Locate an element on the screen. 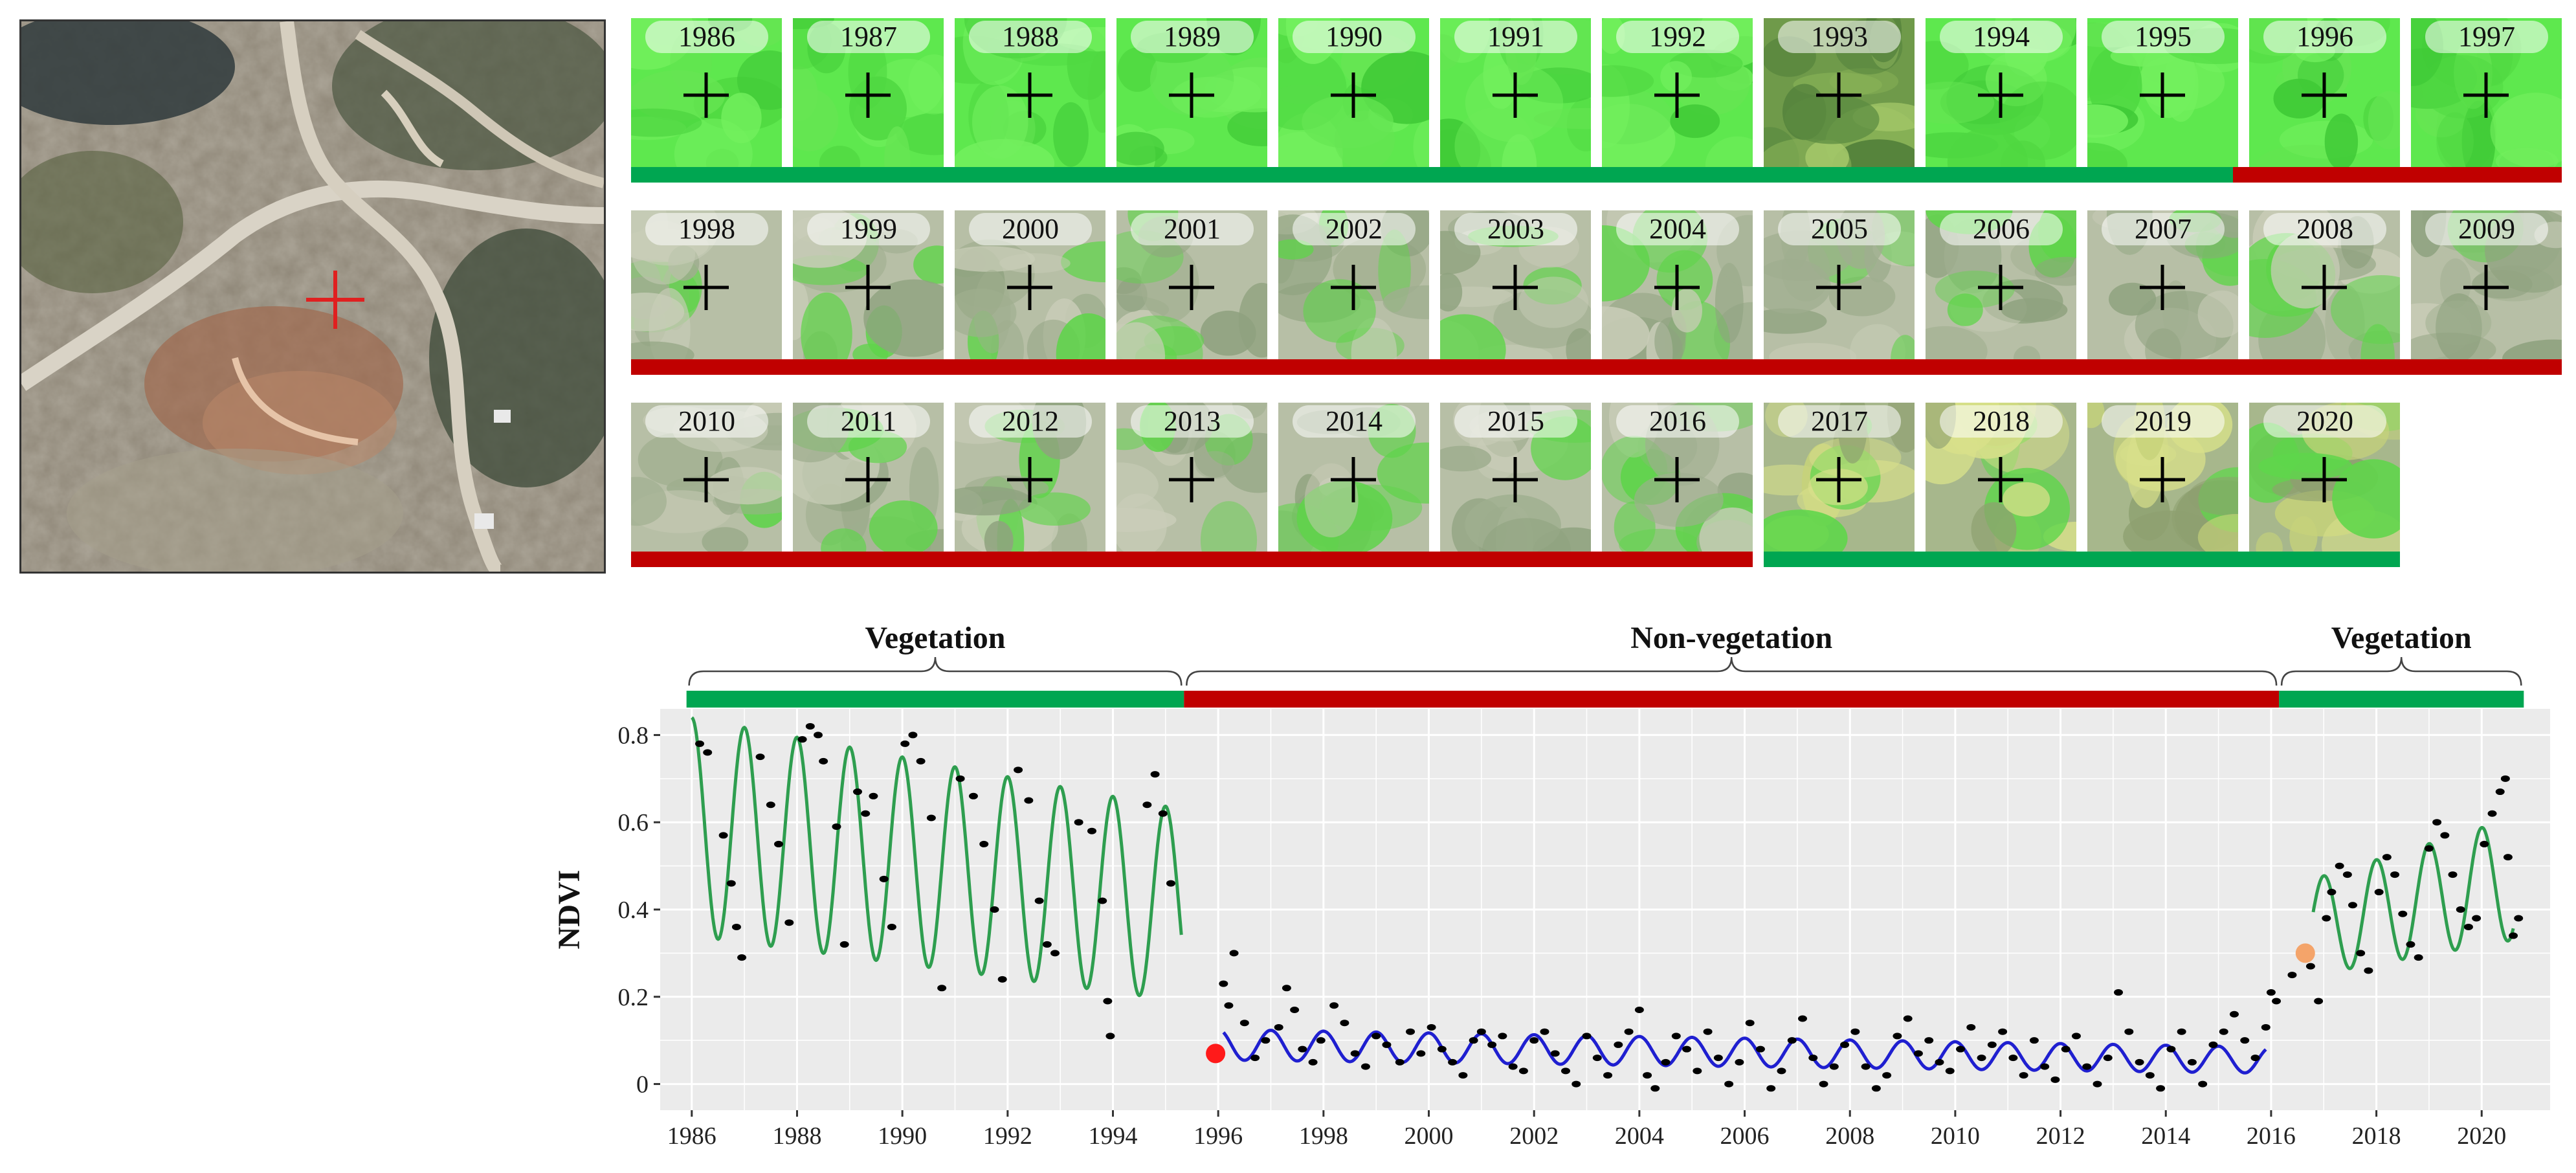 The width and height of the screenshot is (2576, 1173). thumbnail-year-label: 2014 is located at coordinates (1354, 421).